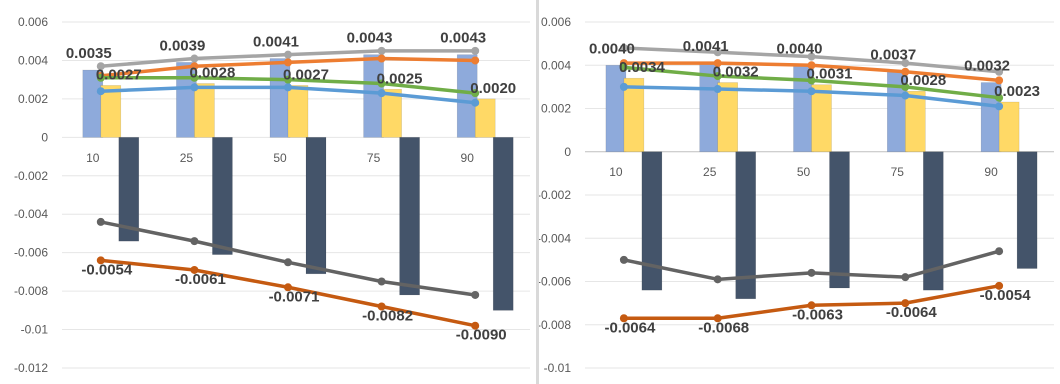  Describe the element at coordinates (463, 38) in the screenshot. I see `data-label: 0.0043` at that location.